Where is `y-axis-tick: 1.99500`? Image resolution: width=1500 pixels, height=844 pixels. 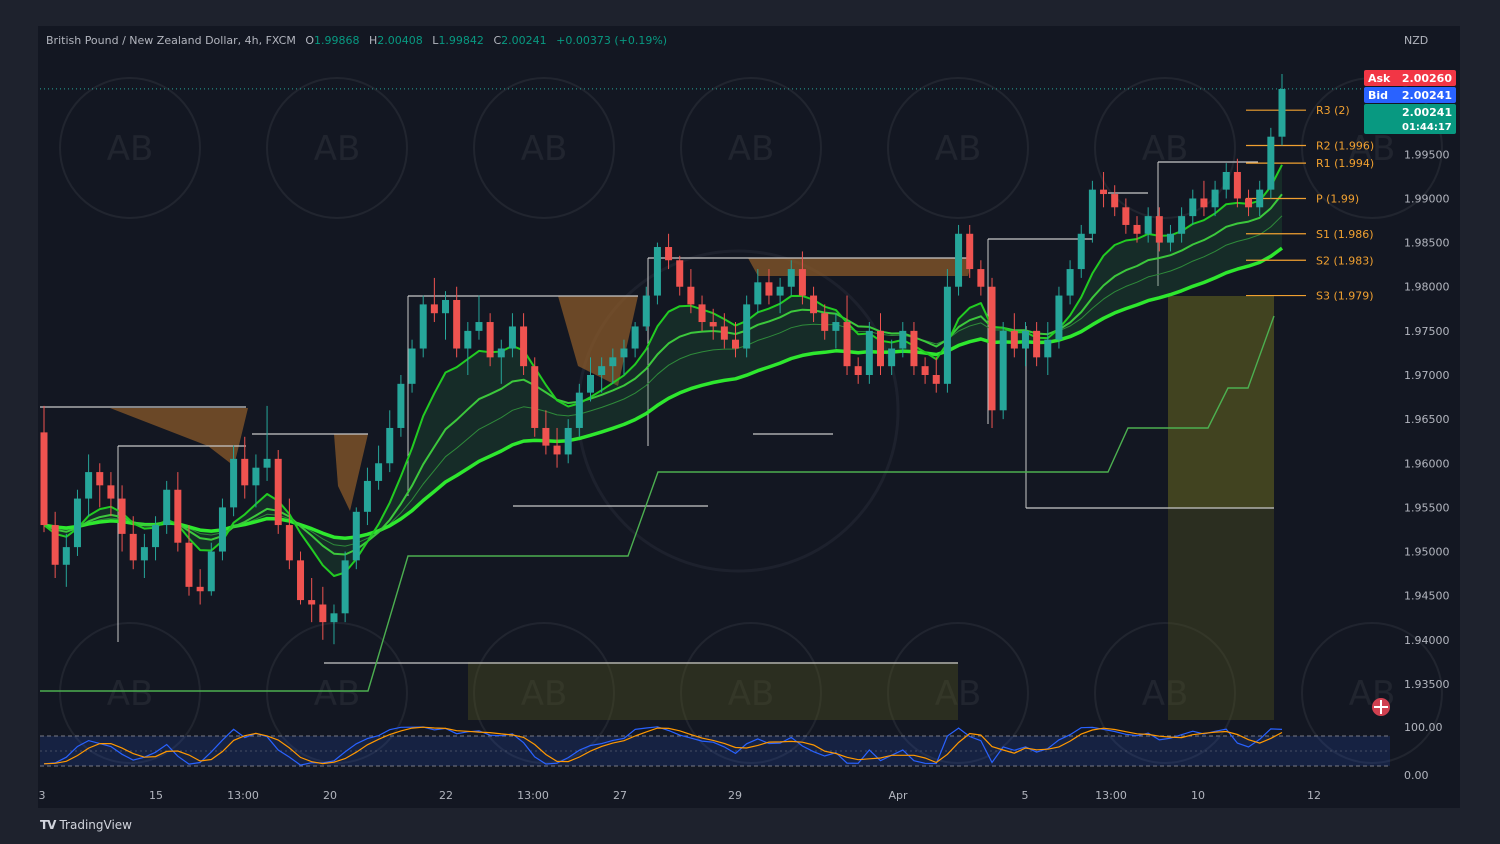 y-axis-tick: 1.99500 is located at coordinates (1427, 154).